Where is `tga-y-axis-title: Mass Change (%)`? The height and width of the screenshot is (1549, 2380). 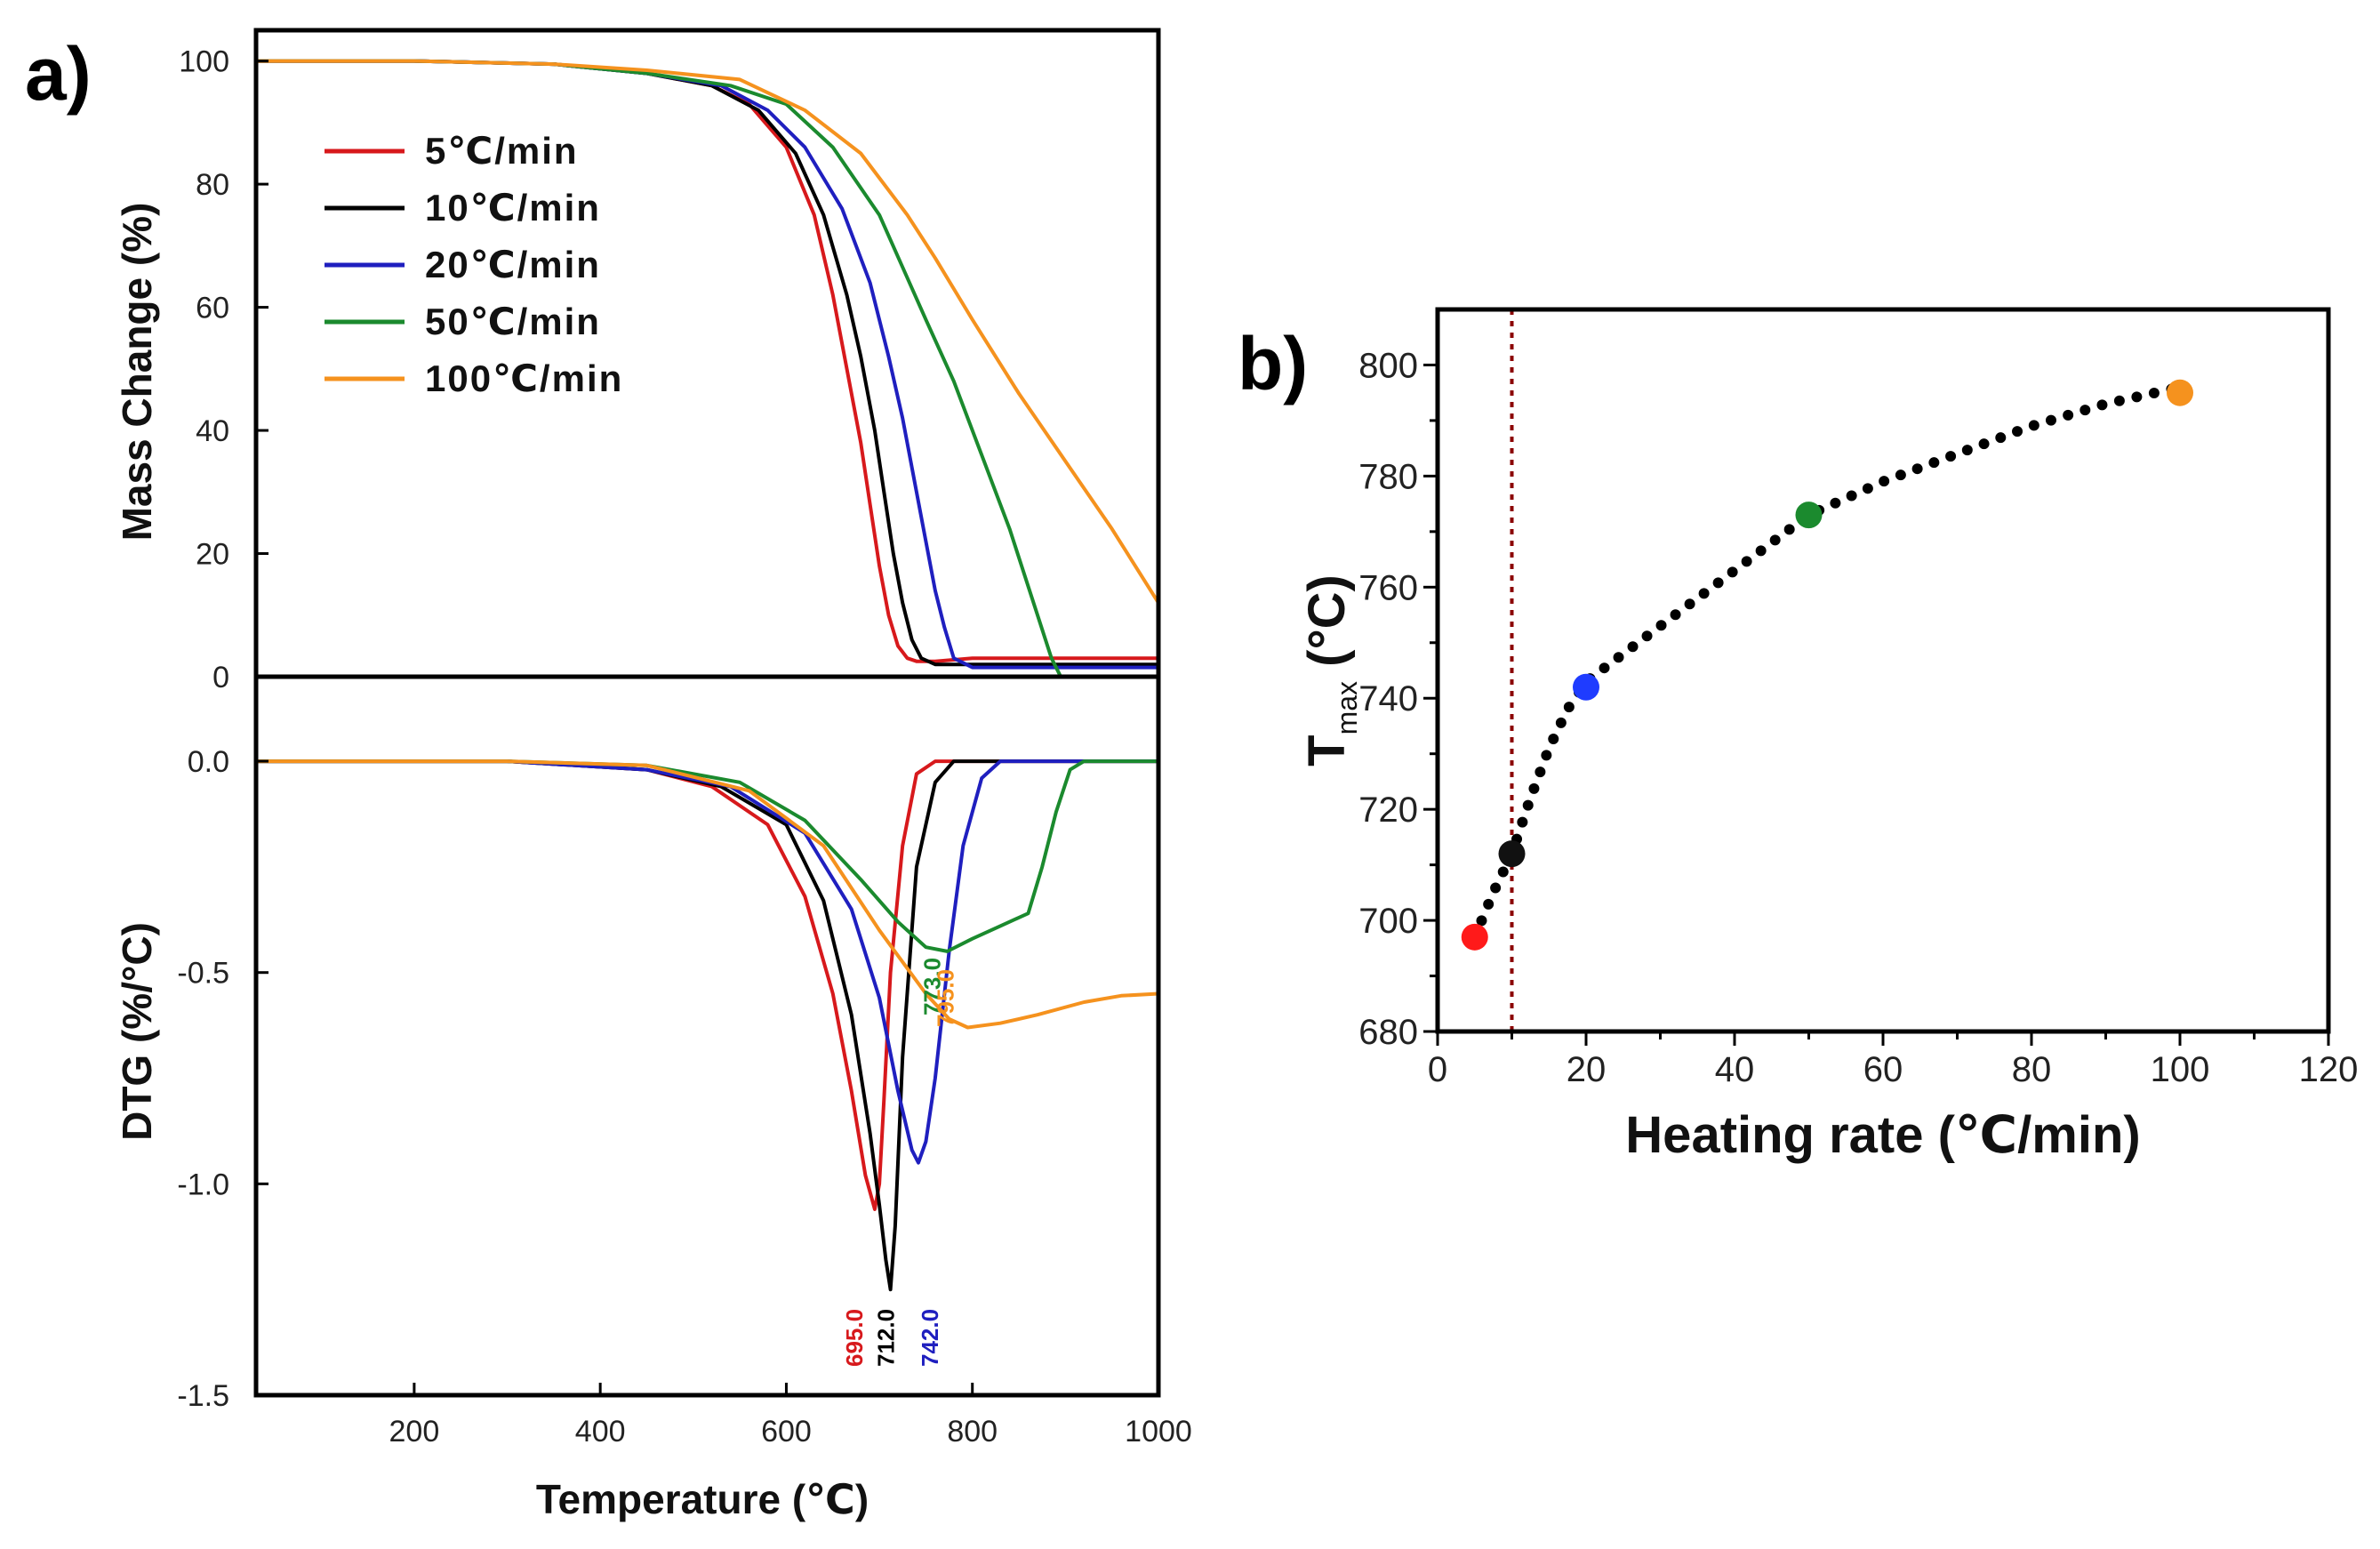 tga-y-axis-title: Mass Change (%) is located at coordinates (137, 372).